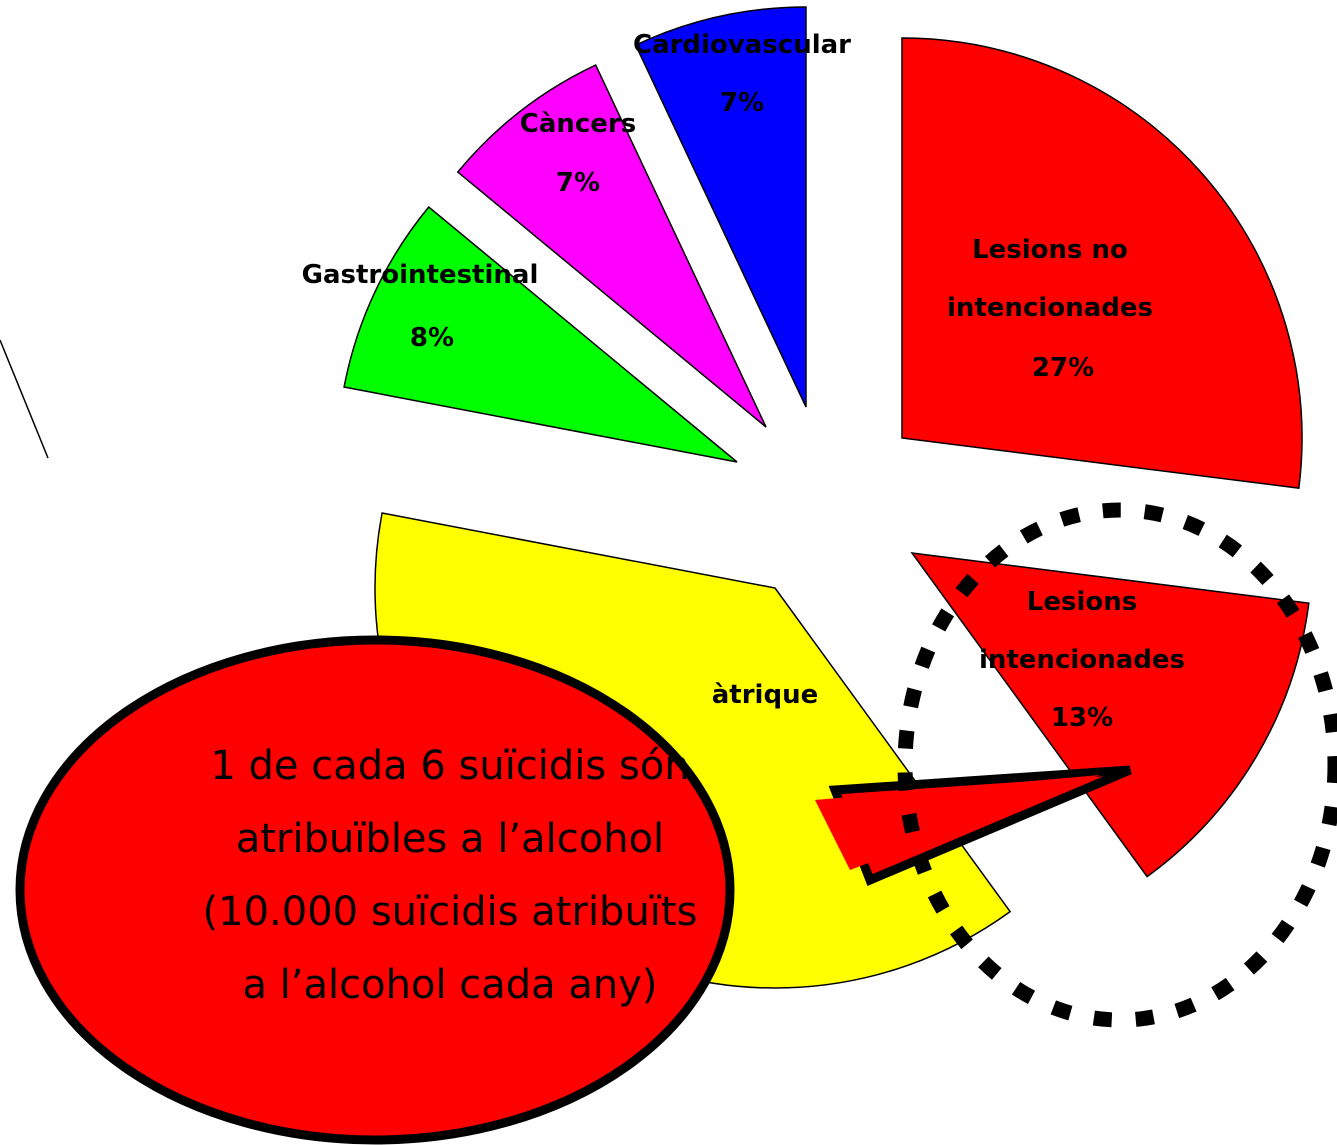 This screenshot has width=1337, height=1145. I want to click on value-label: 13%, so click(1082, 718).